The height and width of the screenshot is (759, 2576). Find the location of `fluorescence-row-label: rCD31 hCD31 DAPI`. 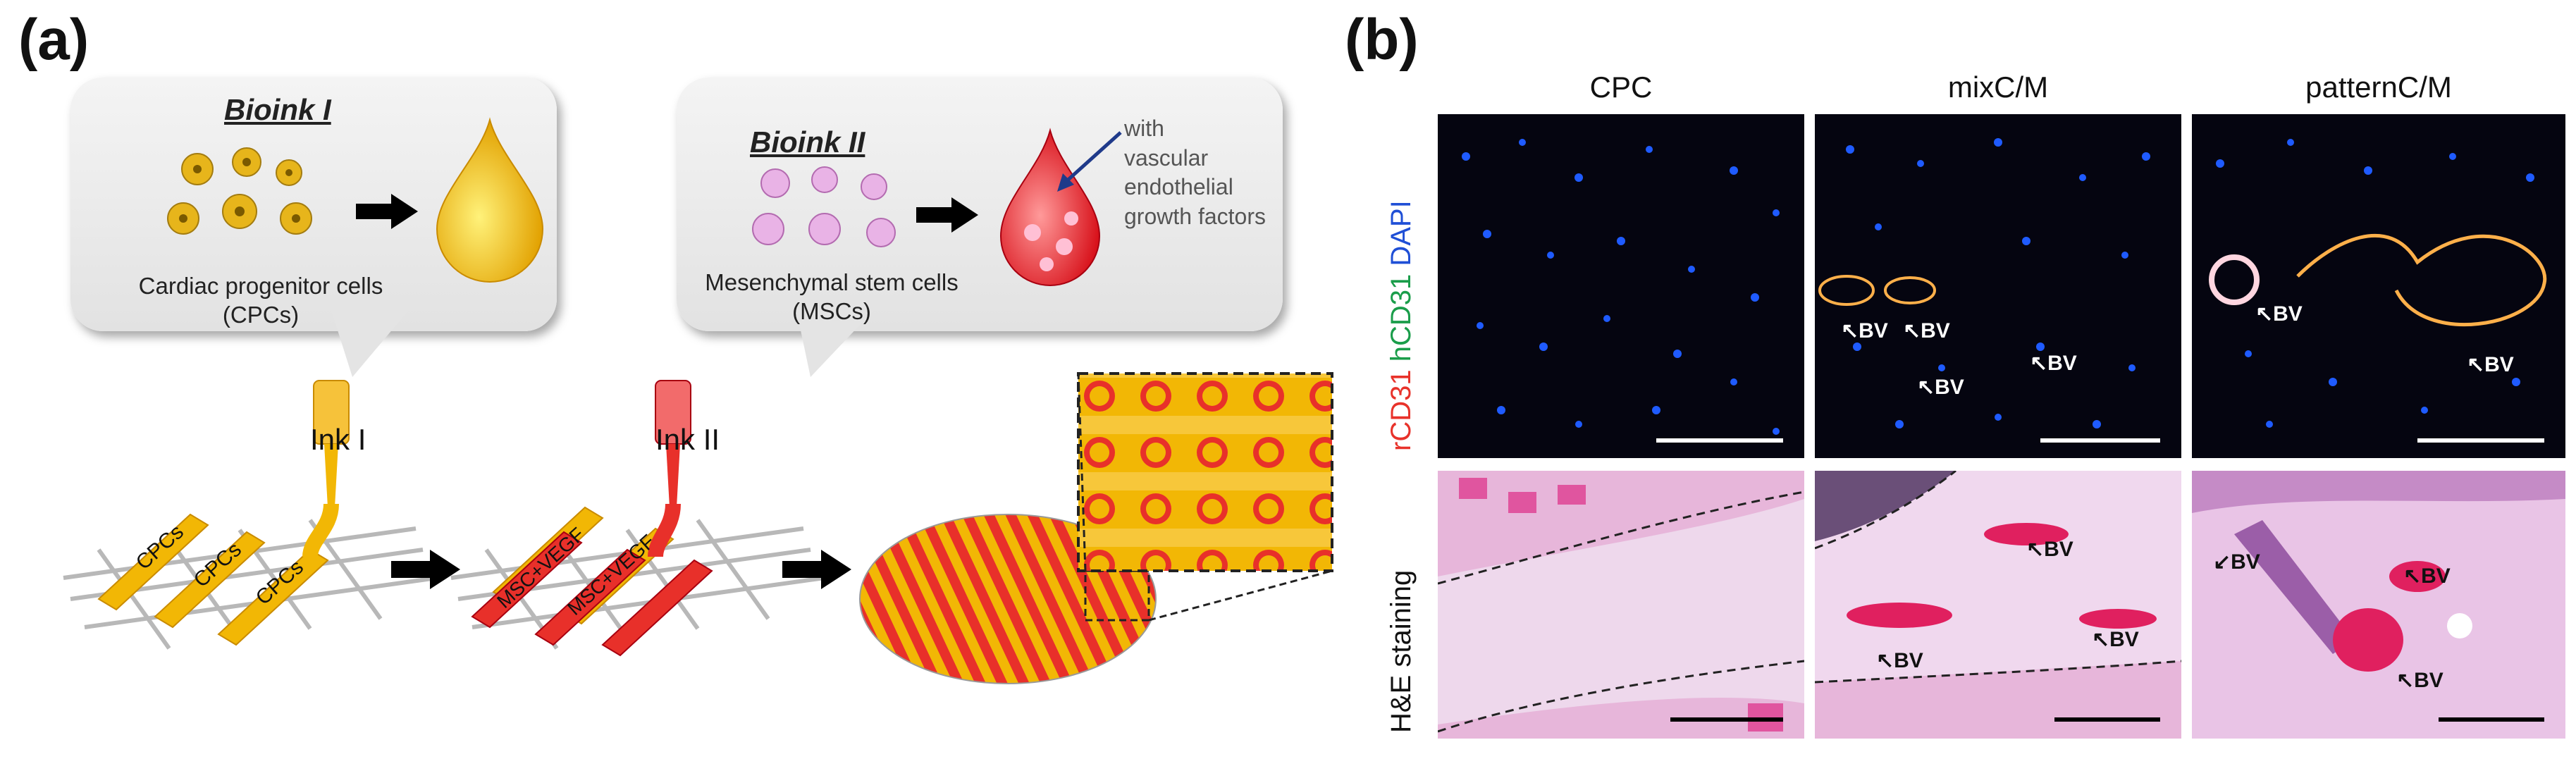

fluorescence-row-label: rCD31 hCD31 DAPI is located at coordinates (1402, 325).